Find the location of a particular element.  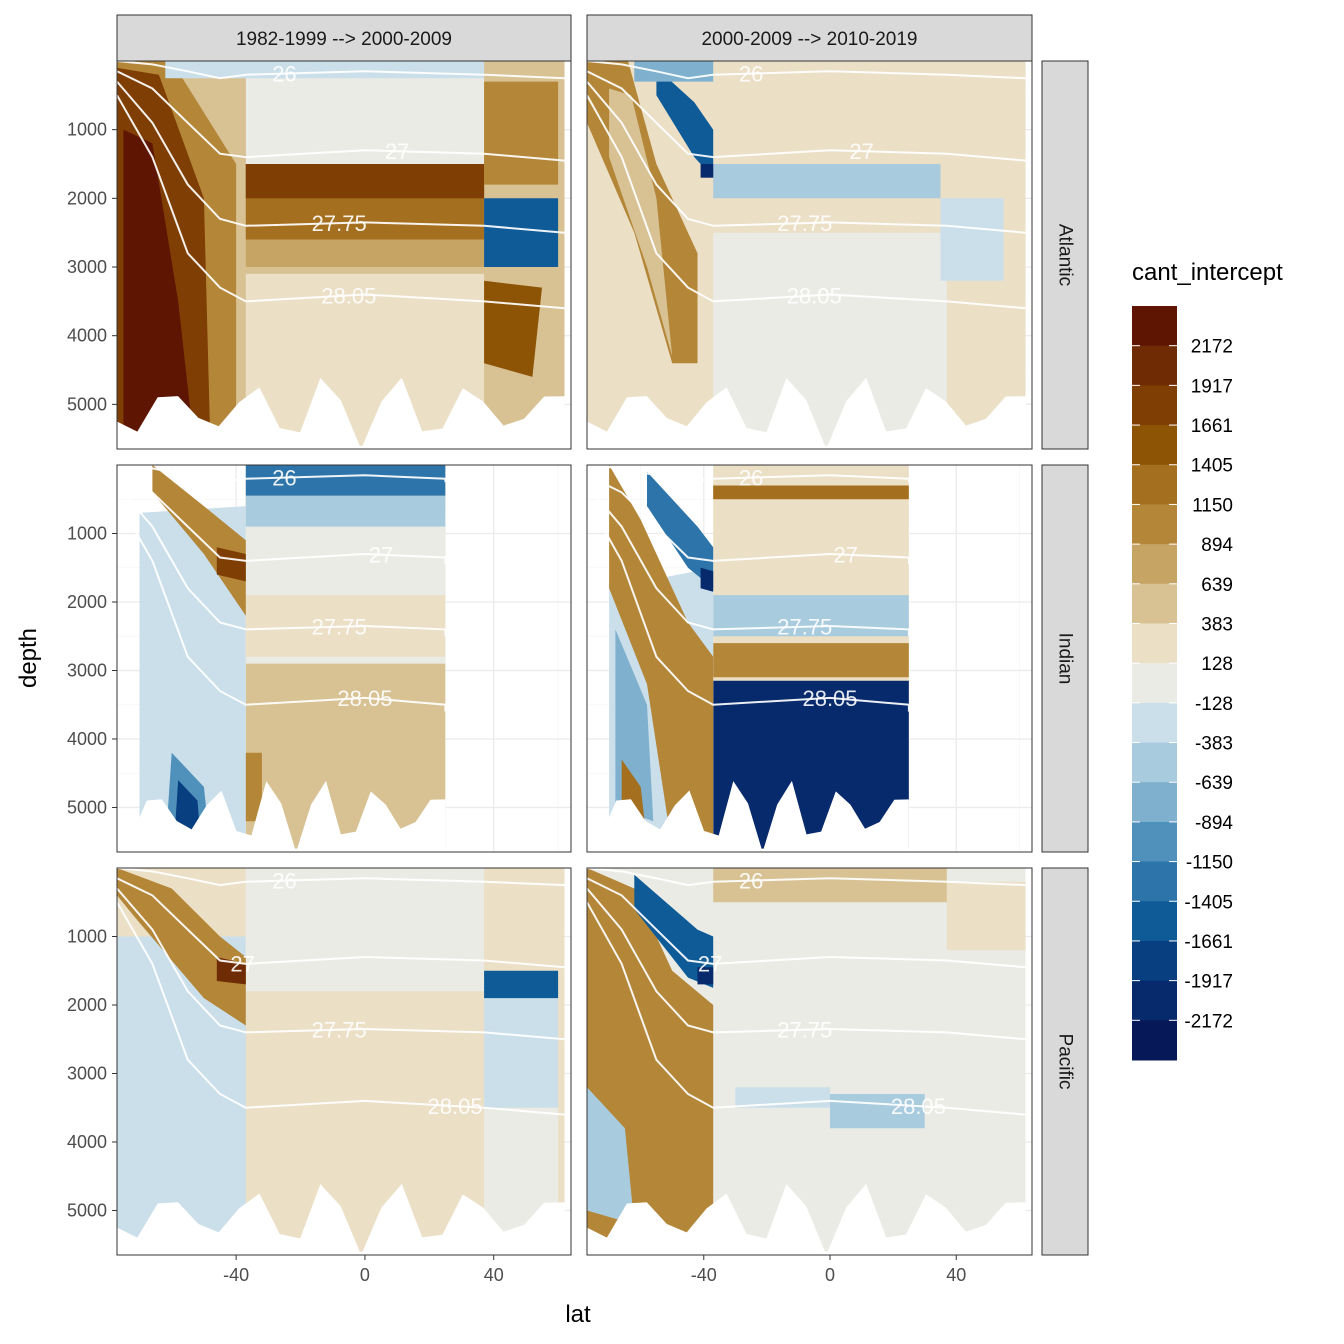

column-strip is located at coordinates (344, 38).